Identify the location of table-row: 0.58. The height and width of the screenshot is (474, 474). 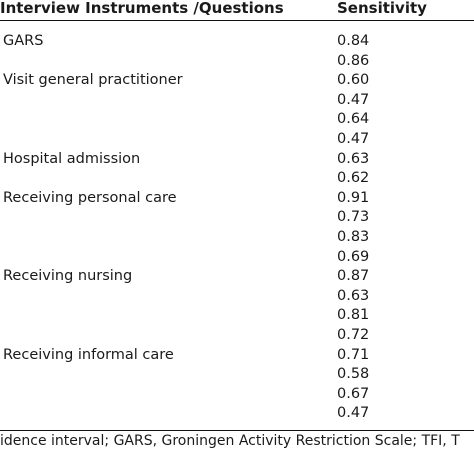
(237, 375).